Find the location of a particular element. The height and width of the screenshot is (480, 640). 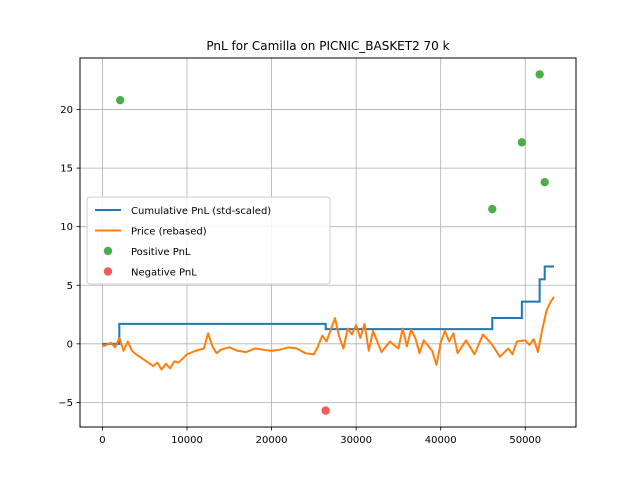

legend-box is located at coordinates (208, 240).